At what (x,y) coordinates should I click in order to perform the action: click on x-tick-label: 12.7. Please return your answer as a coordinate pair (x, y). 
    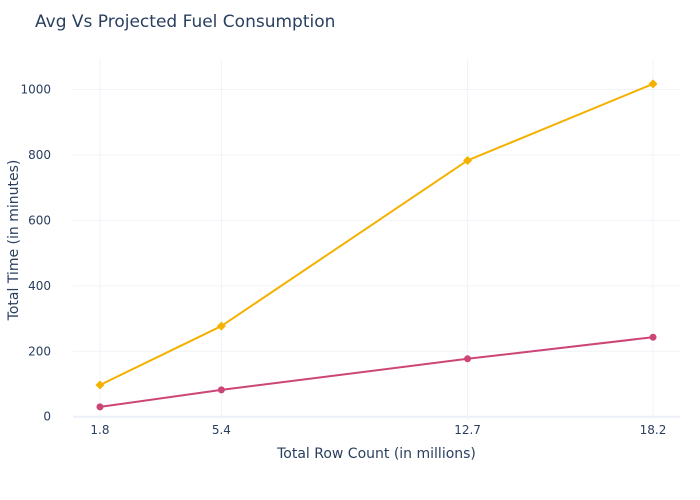
    Looking at the image, I should click on (467, 430).